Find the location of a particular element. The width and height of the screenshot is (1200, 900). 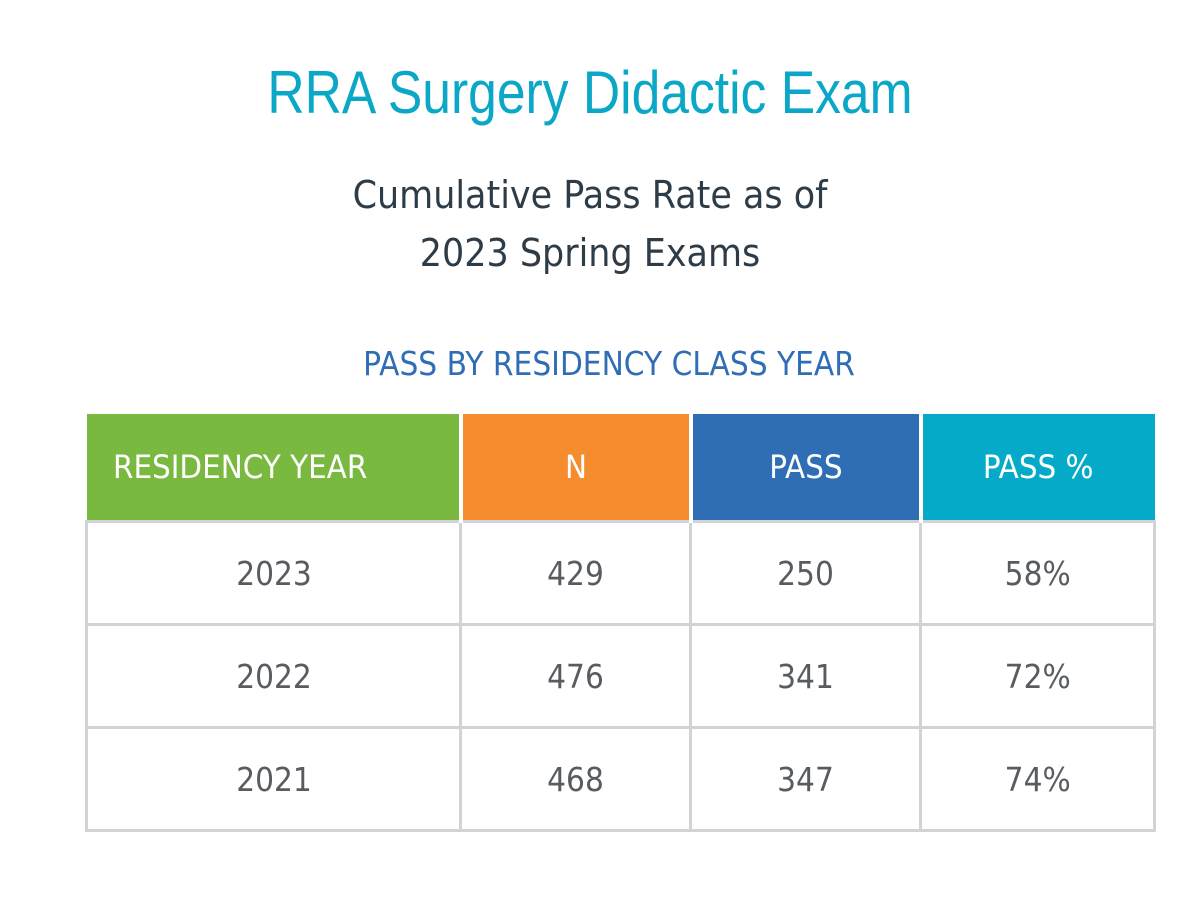

table-row: 2021 468 347 74% is located at coordinates (620, 779).